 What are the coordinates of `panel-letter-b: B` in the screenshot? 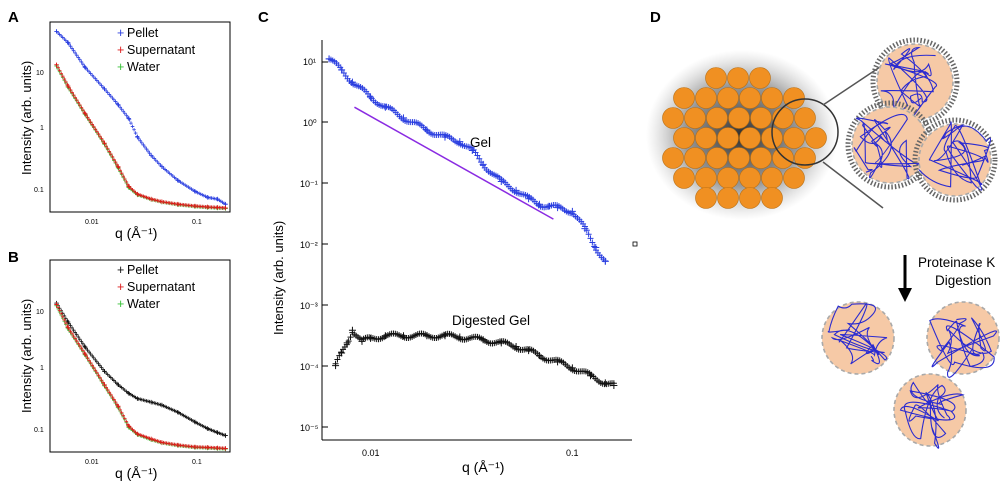 It's located at (13, 257).